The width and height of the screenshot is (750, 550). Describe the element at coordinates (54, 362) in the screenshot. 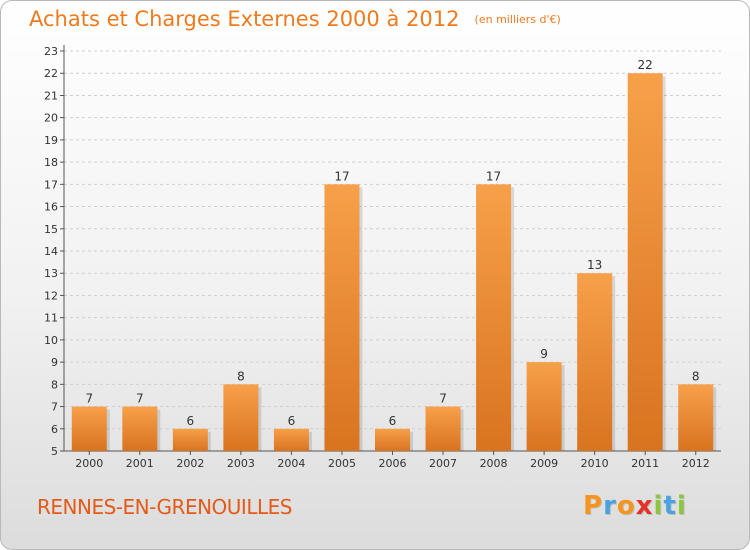

I see `y-tick-label: 9` at that location.